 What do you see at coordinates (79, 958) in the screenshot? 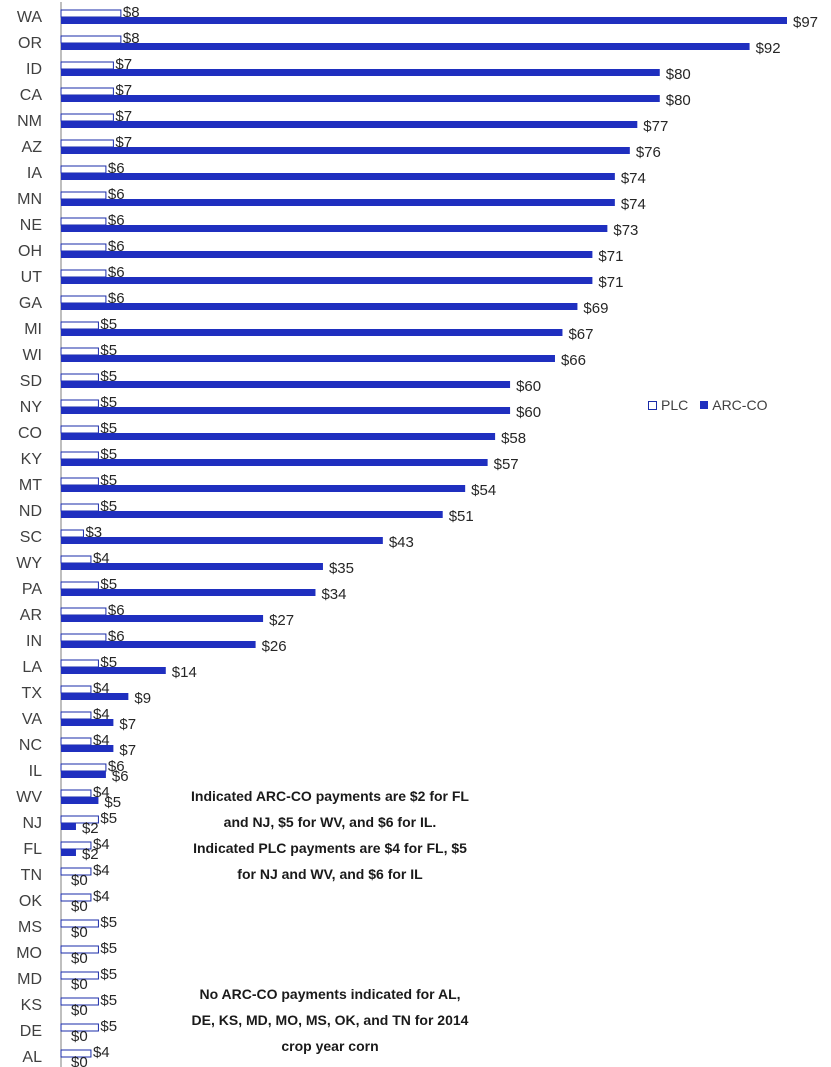
I see `arc-co-value-label-mo: $0` at bounding box center [79, 958].